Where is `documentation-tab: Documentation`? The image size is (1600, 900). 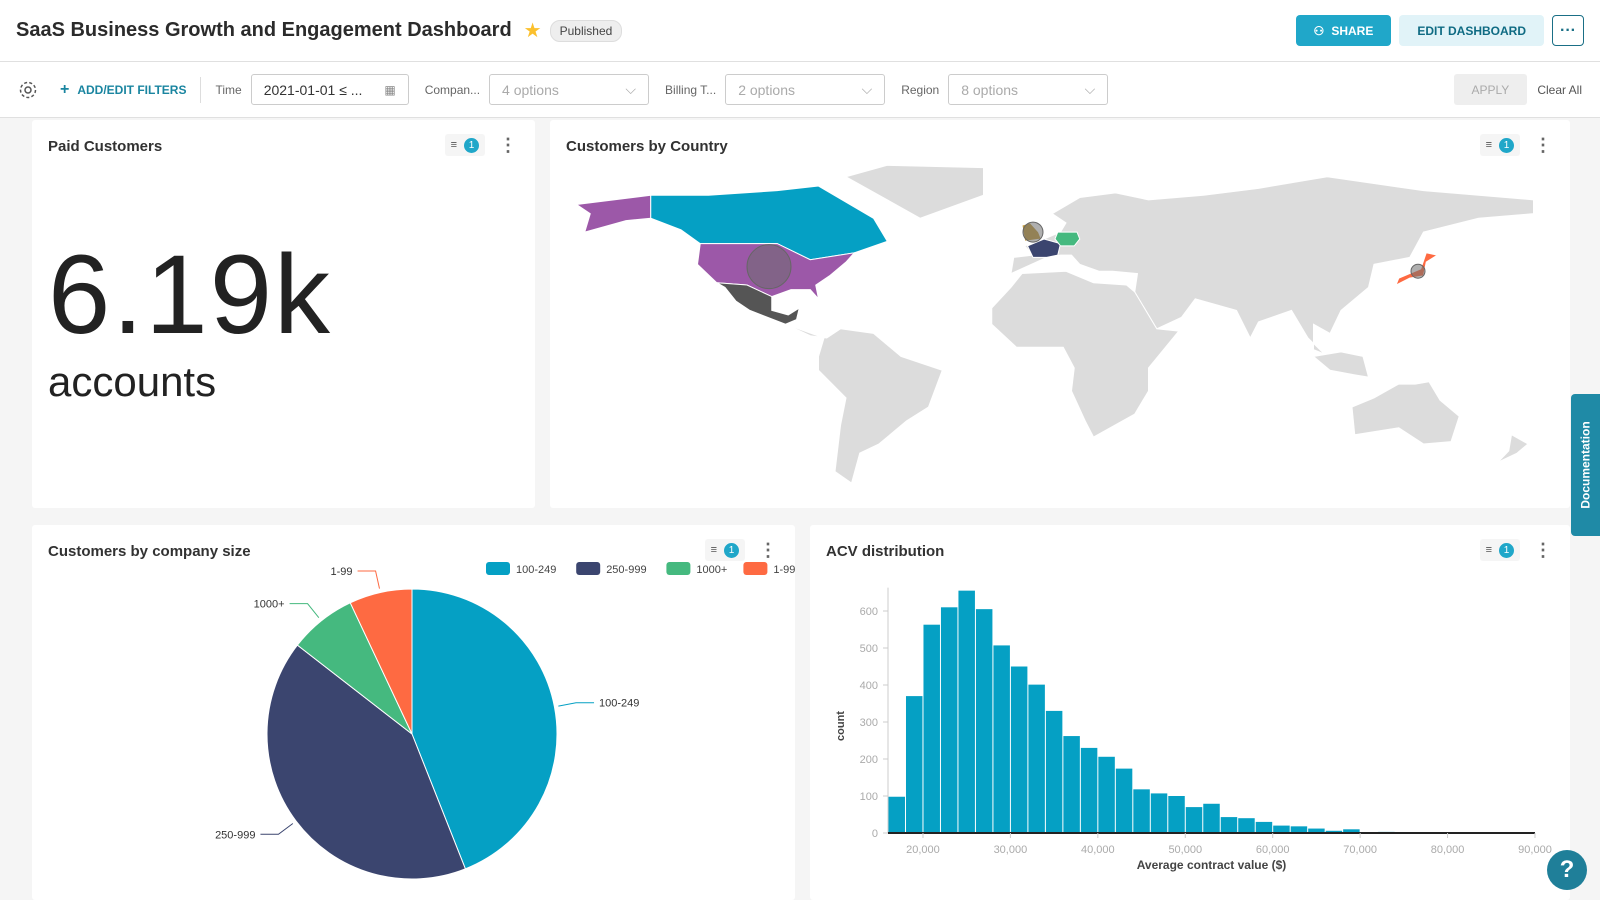 documentation-tab: Documentation is located at coordinates (1585, 465).